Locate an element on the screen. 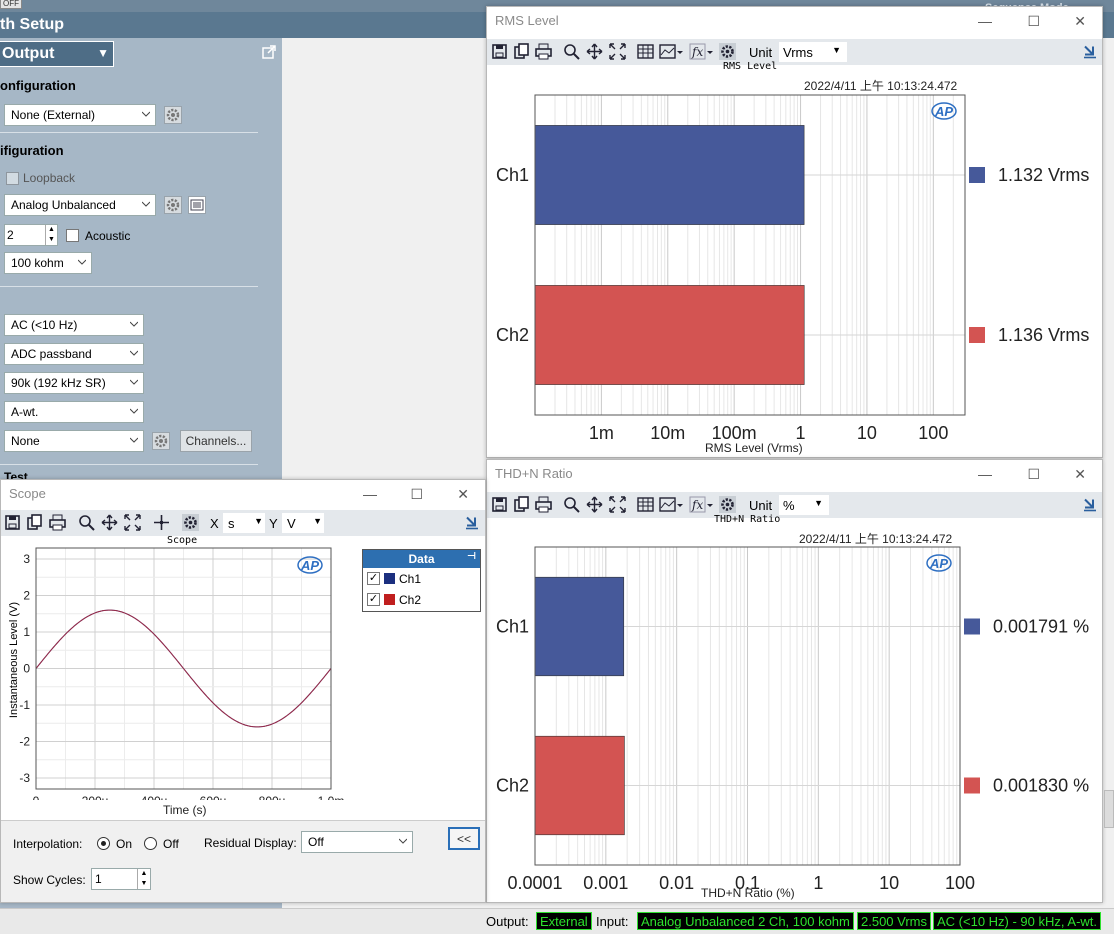 The image size is (1114, 934). output-config-select: None (External) is located at coordinates (80, 115).